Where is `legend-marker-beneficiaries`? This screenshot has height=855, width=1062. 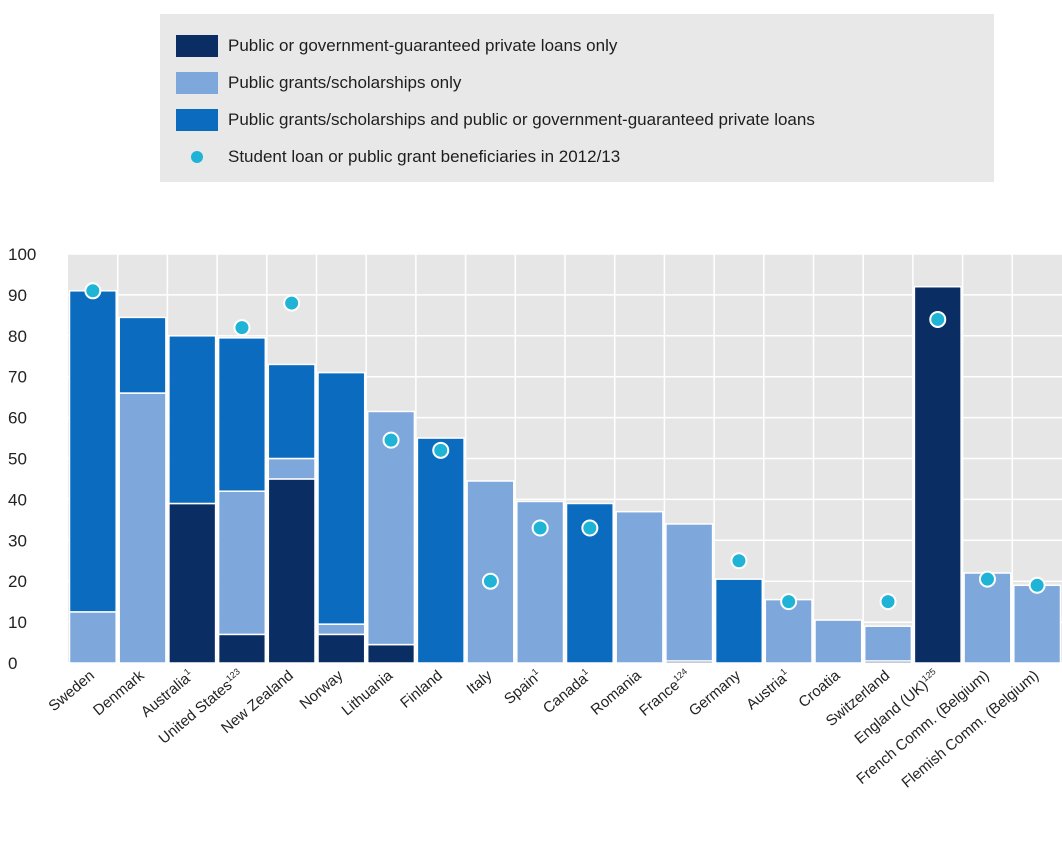 legend-marker-beneficiaries is located at coordinates (197, 157).